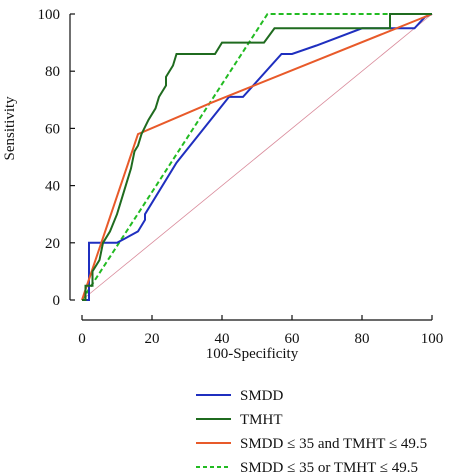 This screenshot has width=474, height=474. I want to click on legend-label: SMDD ≤ 35 and TMHT ≤ 49.5, so click(333, 444).